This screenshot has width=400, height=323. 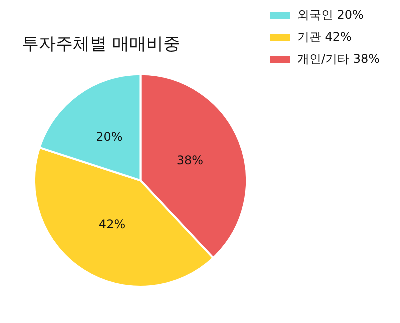 What do you see at coordinates (330, 15) in the screenshot?
I see `legend-label: 외국인 20%` at bounding box center [330, 15].